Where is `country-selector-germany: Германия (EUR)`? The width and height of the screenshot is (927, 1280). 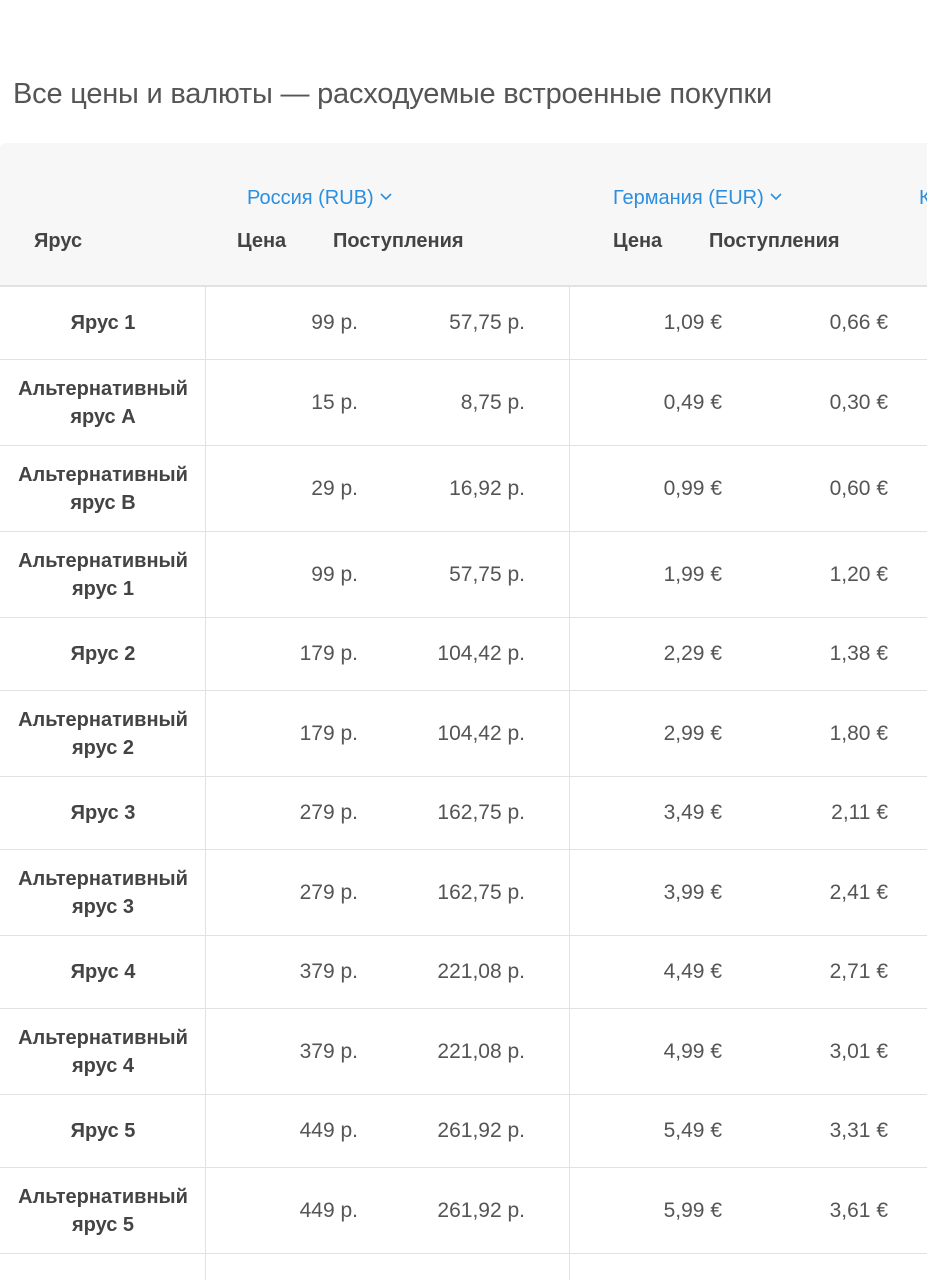 country-selector-germany: Германия (EUR) is located at coordinates (697, 198).